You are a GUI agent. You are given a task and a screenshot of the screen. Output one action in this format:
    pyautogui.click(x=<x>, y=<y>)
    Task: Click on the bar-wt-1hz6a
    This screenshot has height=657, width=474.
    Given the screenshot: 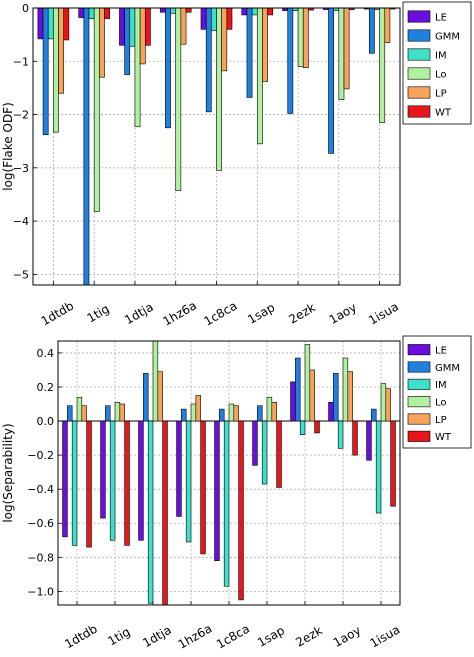 What is the action you would take?
    pyautogui.click(x=188, y=10)
    